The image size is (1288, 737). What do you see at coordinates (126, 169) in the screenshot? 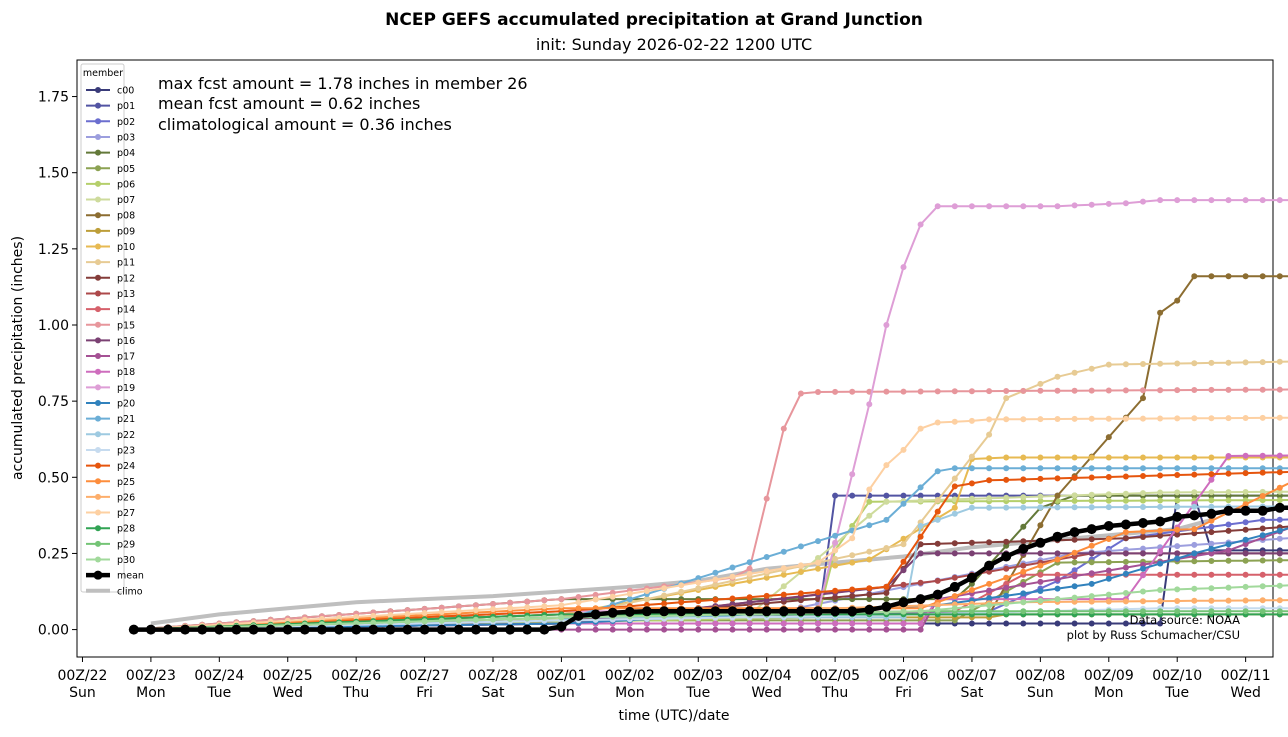
I see `legend-label: p05` at bounding box center [126, 169].